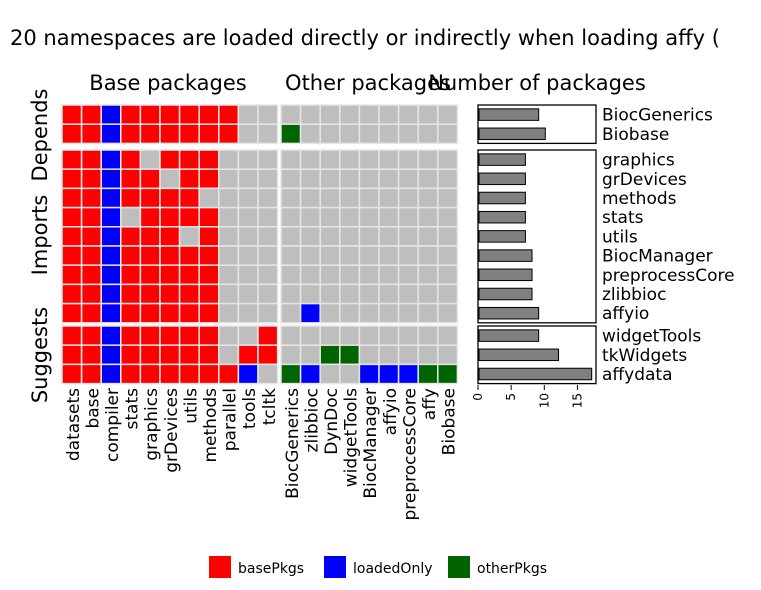  Describe the element at coordinates (229, 355) in the screenshot. I see `base-cell-tkWidgets-parallel` at that location.